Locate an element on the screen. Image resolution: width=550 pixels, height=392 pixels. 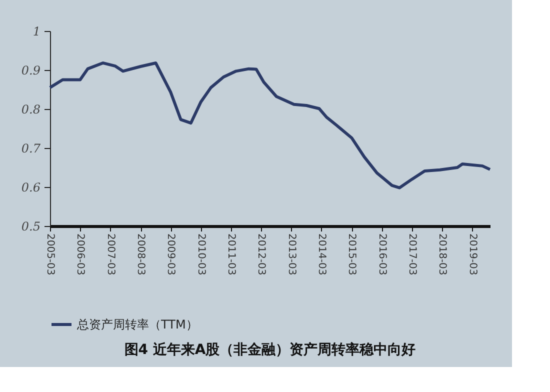
y-tick-label: 0.9 is located at coordinates (31, 71).